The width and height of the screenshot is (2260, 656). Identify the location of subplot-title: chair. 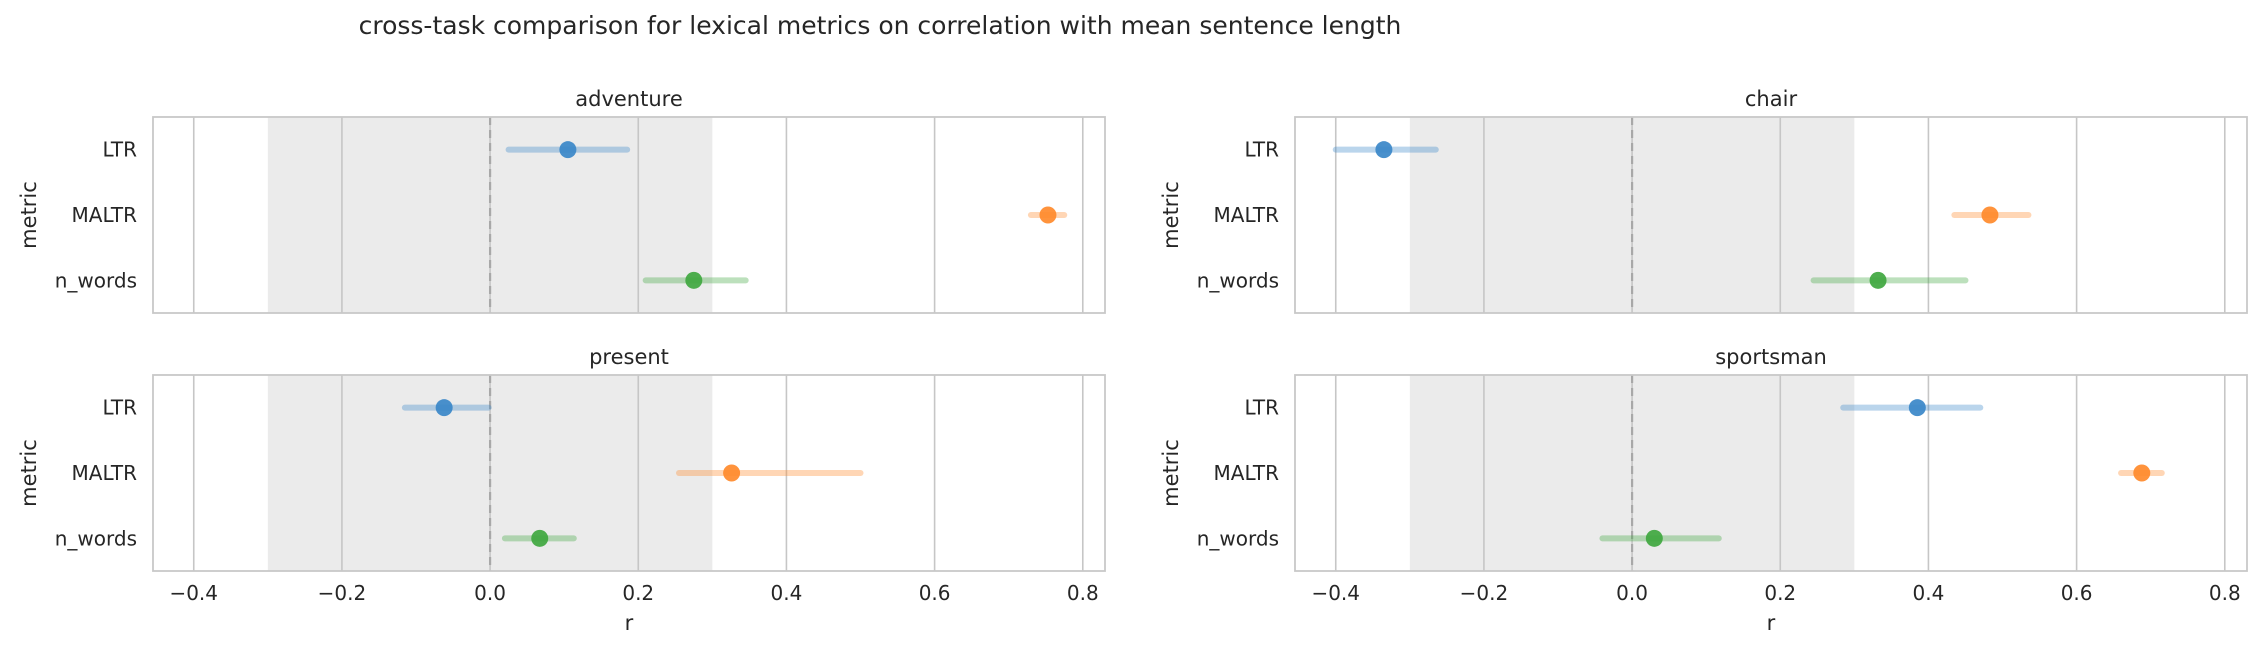
(1771, 99).